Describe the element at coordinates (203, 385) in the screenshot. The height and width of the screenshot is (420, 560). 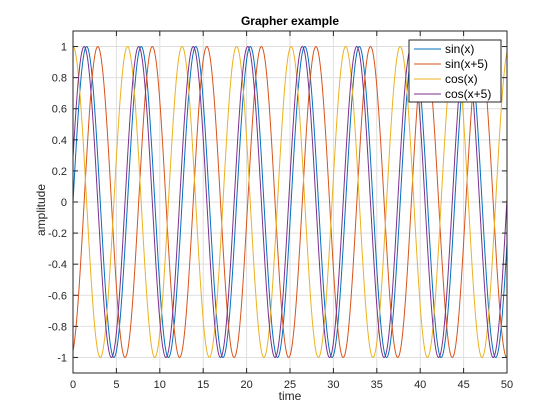
I see `x-tick-label: 15` at that location.